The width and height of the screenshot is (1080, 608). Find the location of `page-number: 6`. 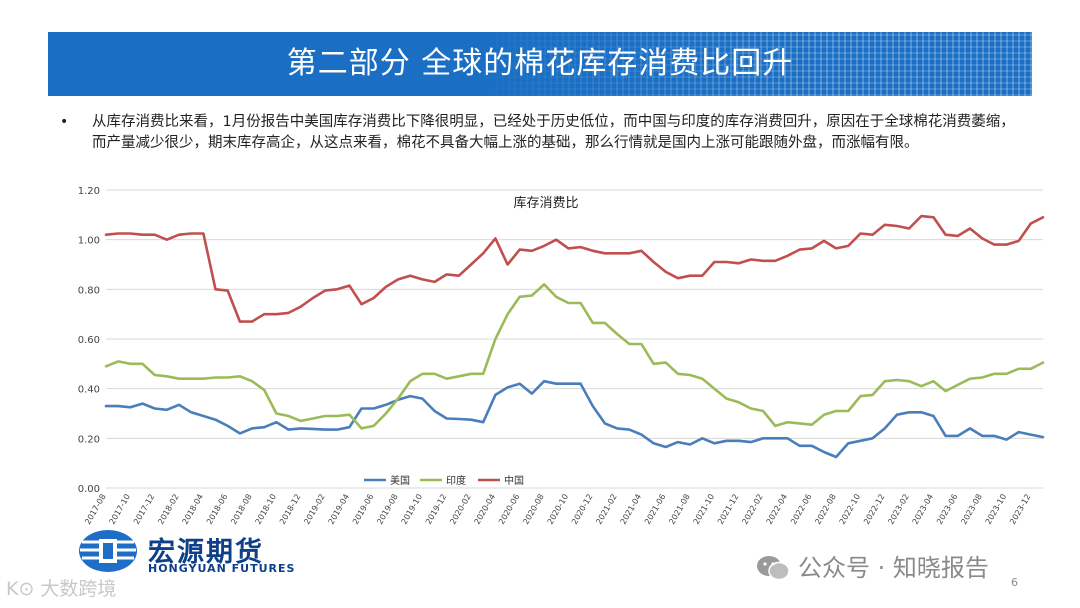

page-number: 6 is located at coordinates (1014, 582).